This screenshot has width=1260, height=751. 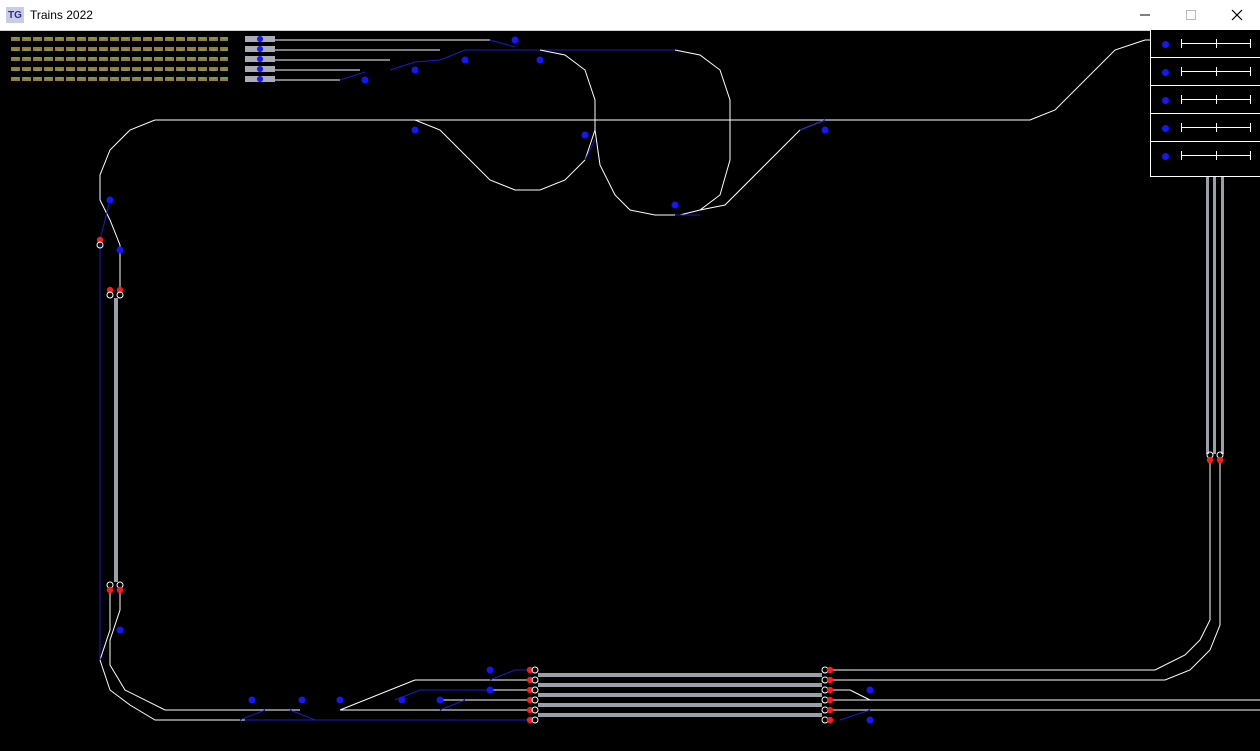 I want to click on maximize-icon, so click(x=1191, y=15).